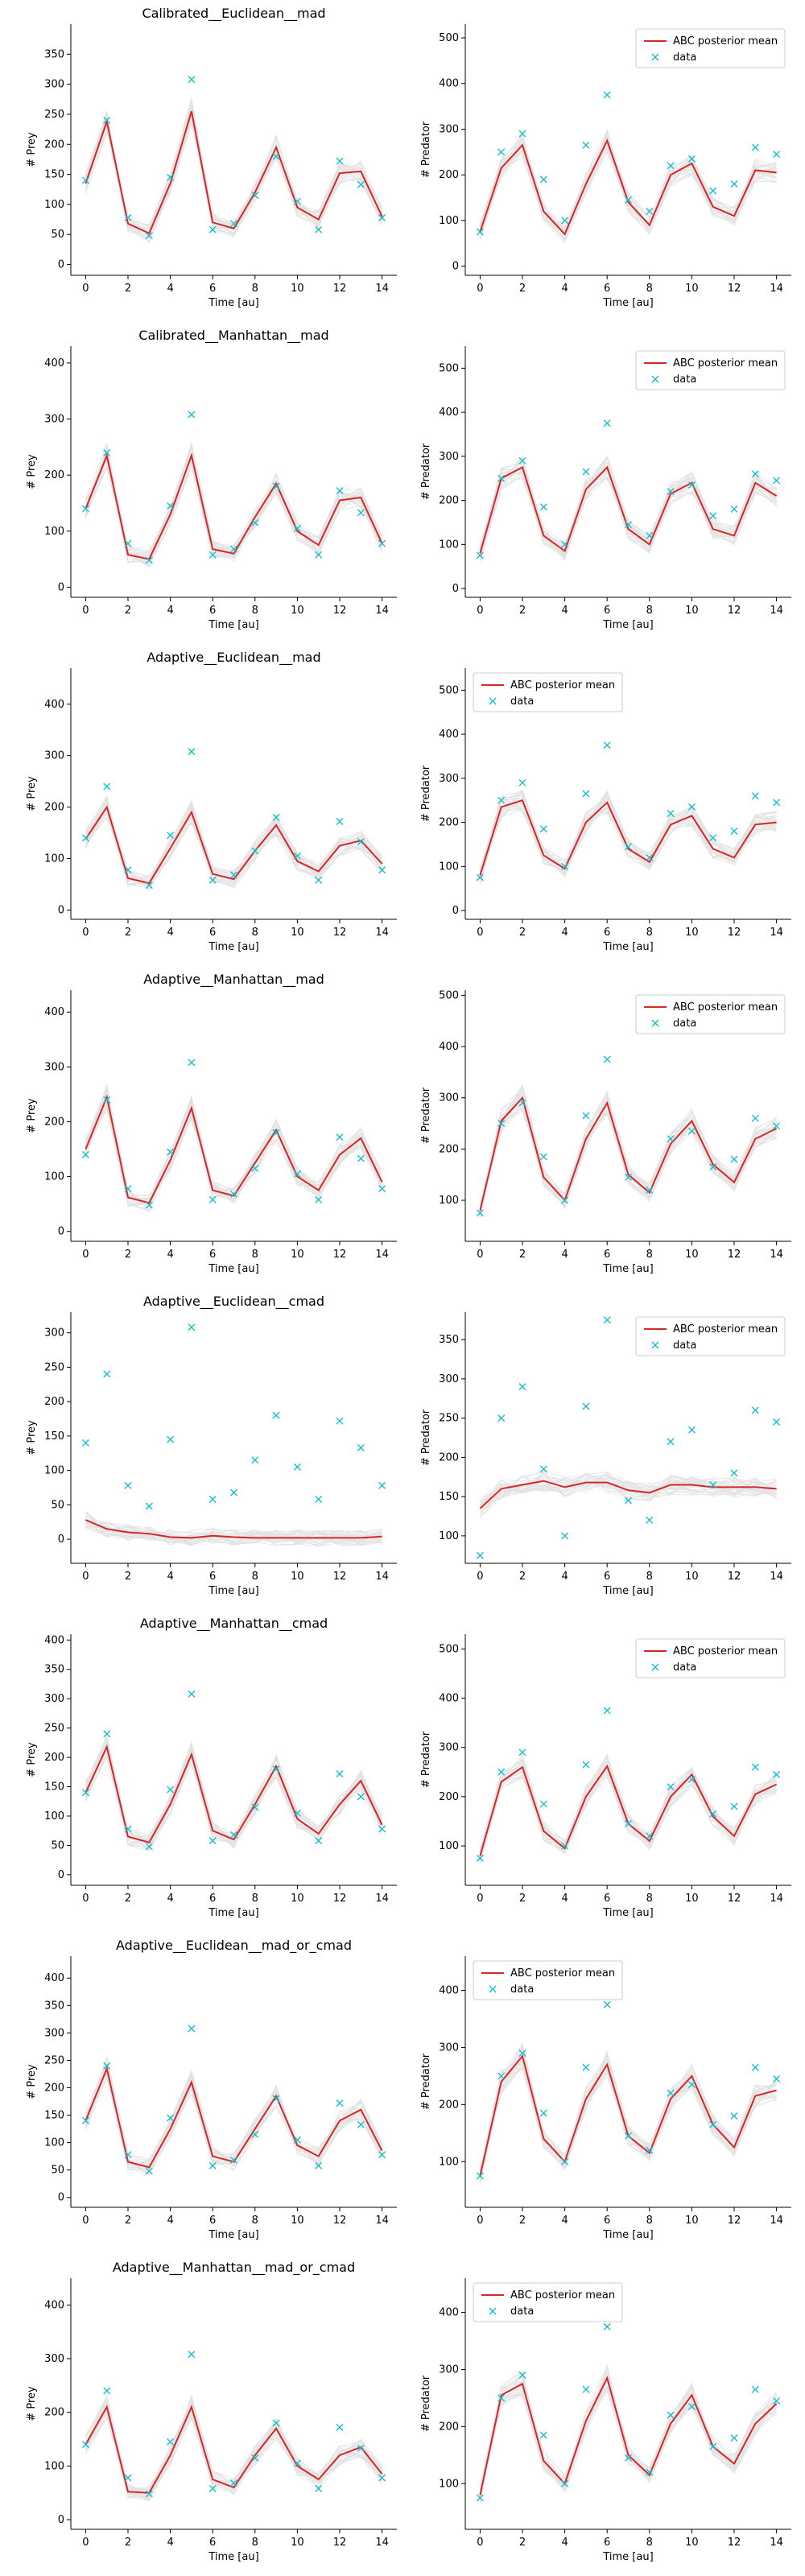 This screenshot has width=805, height=2576. What do you see at coordinates (340, 933) in the screenshot?
I see `x-tick-label: 12` at bounding box center [340, 933].